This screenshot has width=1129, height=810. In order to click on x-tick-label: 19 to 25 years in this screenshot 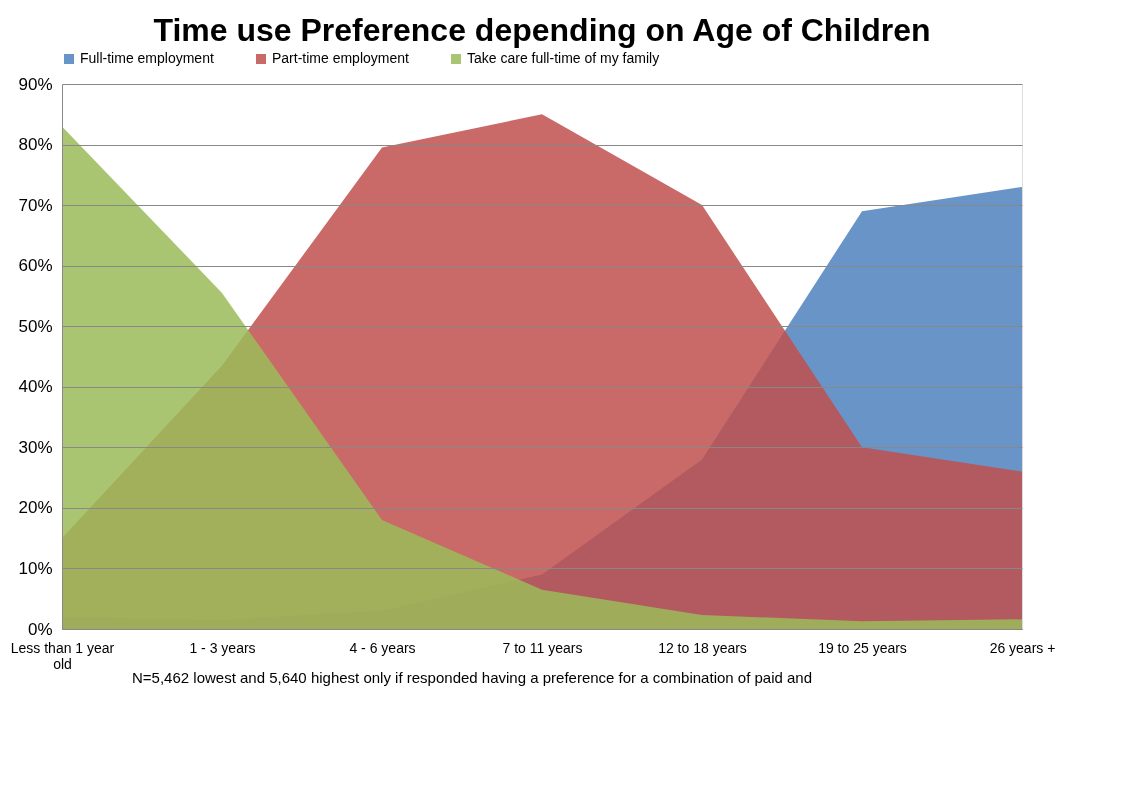, I will do `click(862, 647)`.